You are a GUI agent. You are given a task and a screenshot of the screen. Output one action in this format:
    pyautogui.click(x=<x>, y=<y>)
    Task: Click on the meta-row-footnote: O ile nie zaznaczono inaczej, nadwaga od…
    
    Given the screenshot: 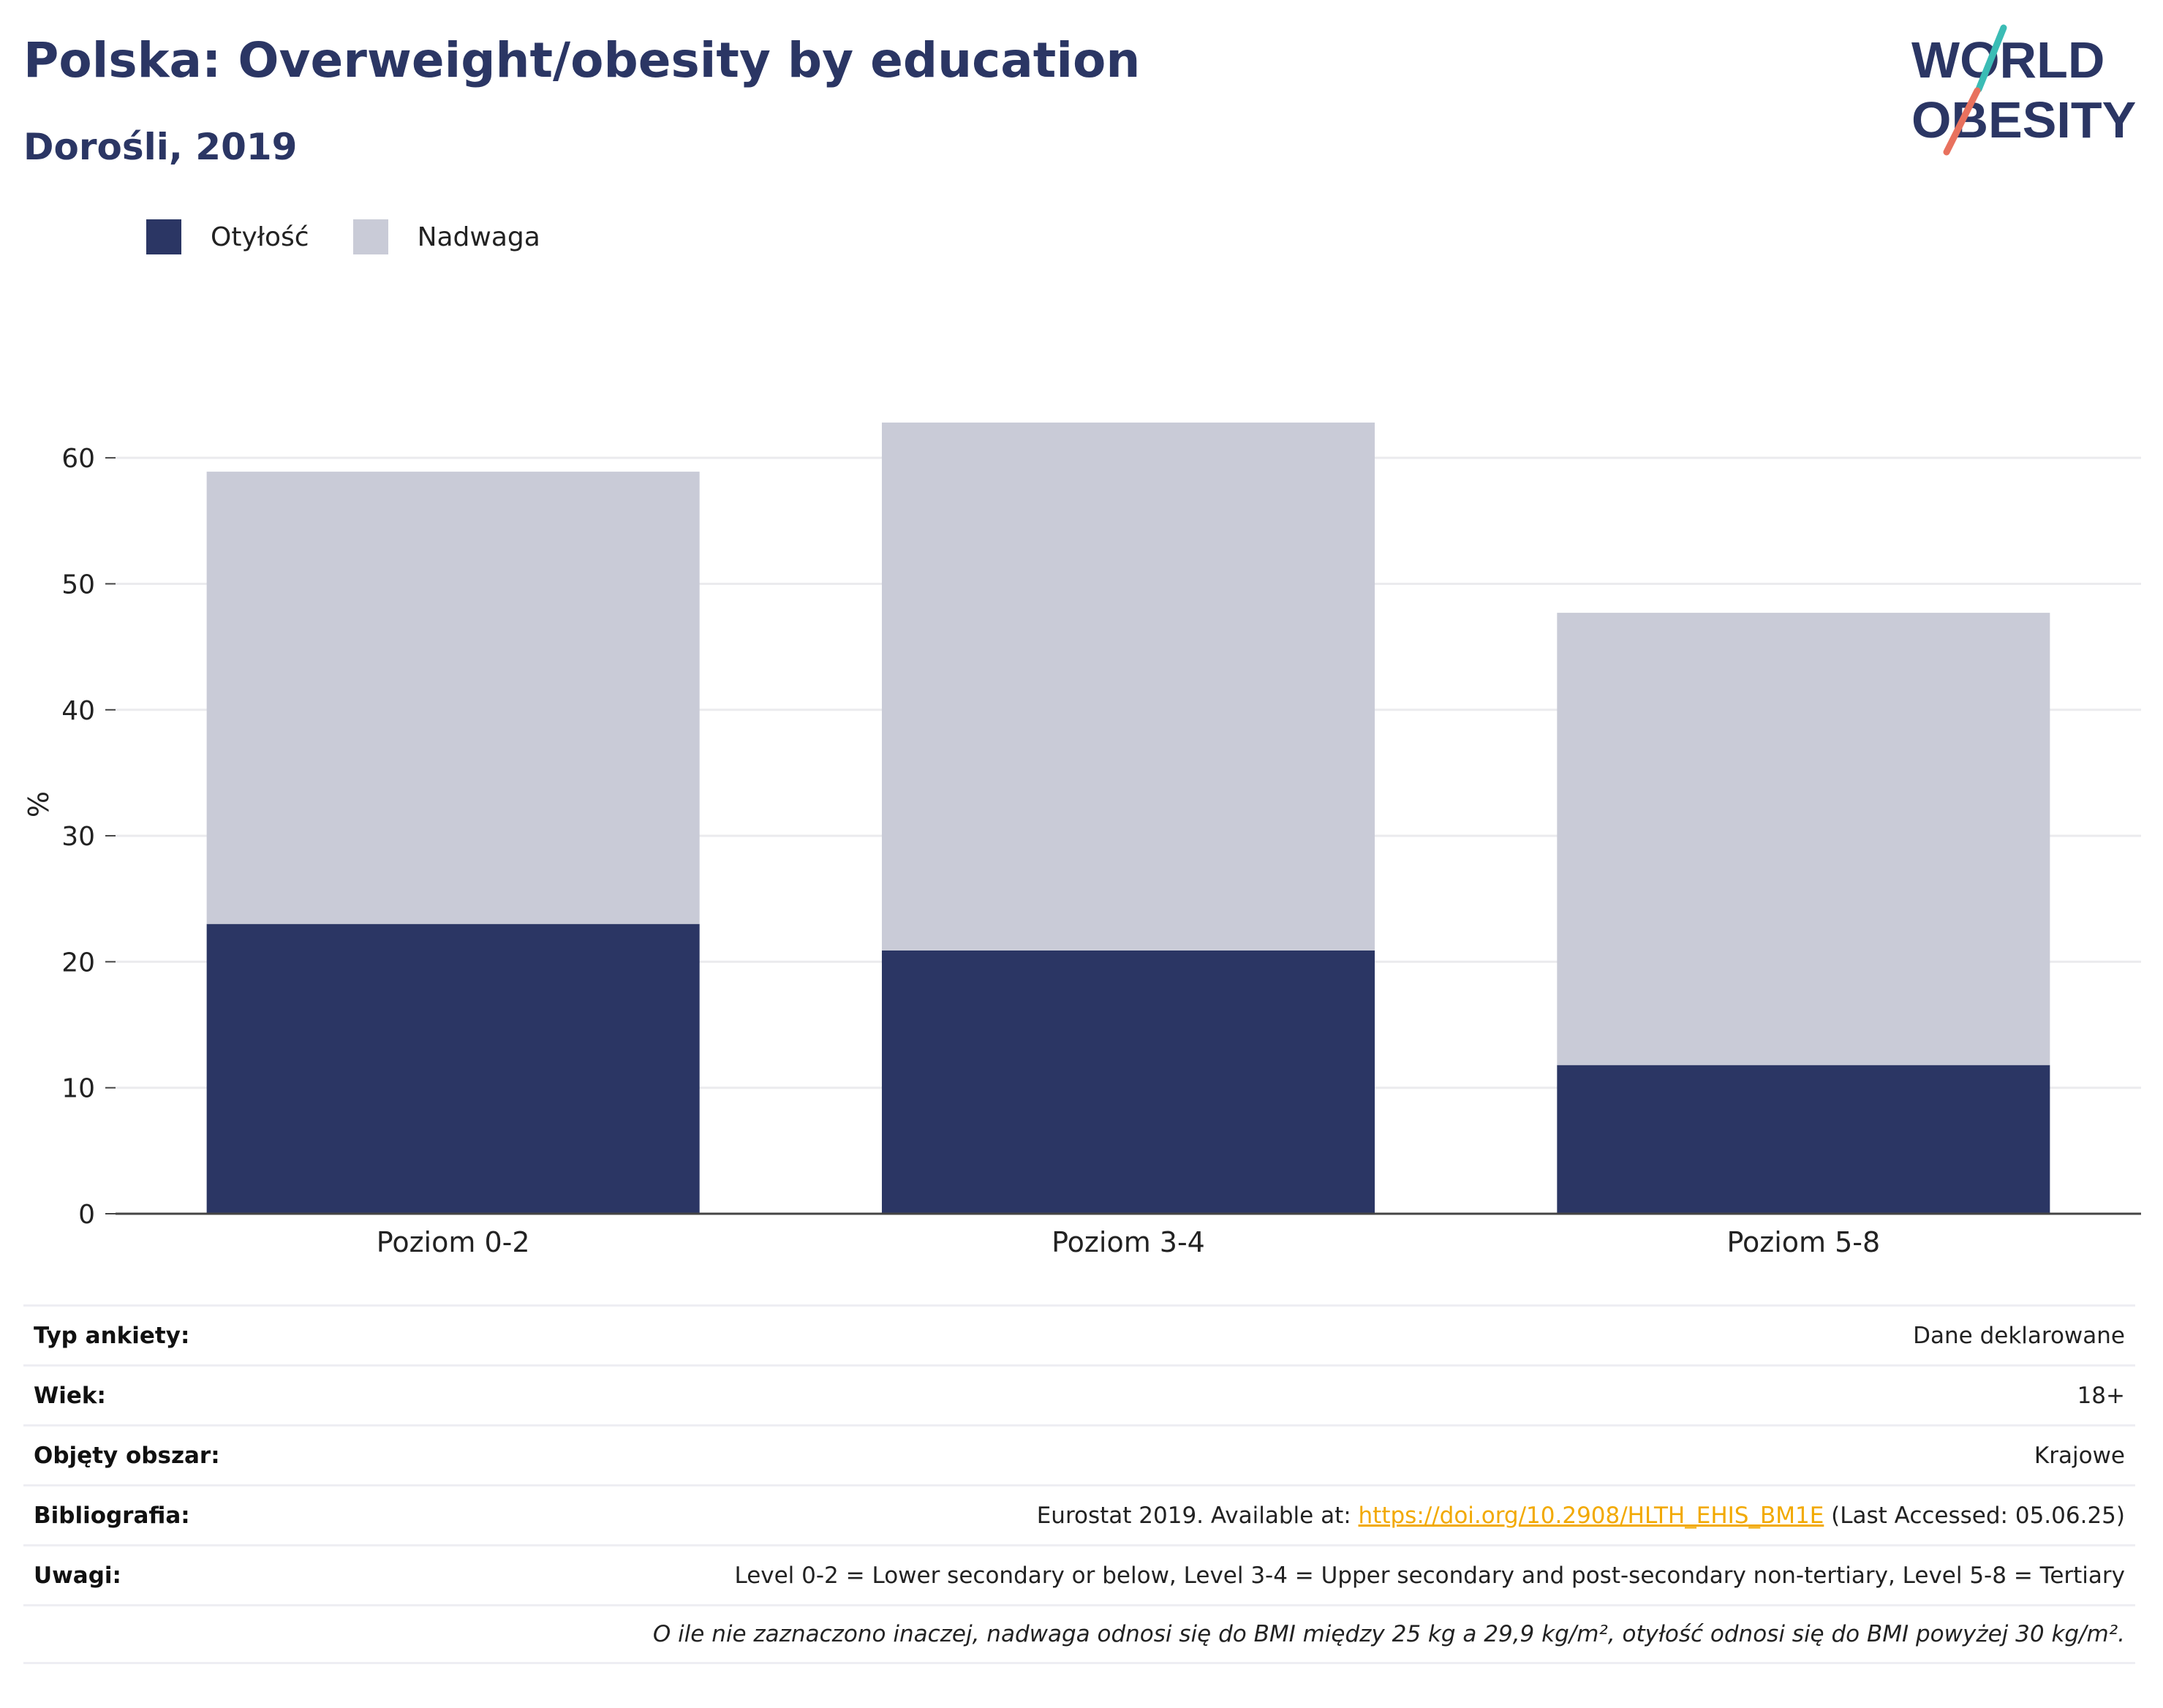 What is the action you would take?
    pyautogui.click(x=1079, y=1634)
    